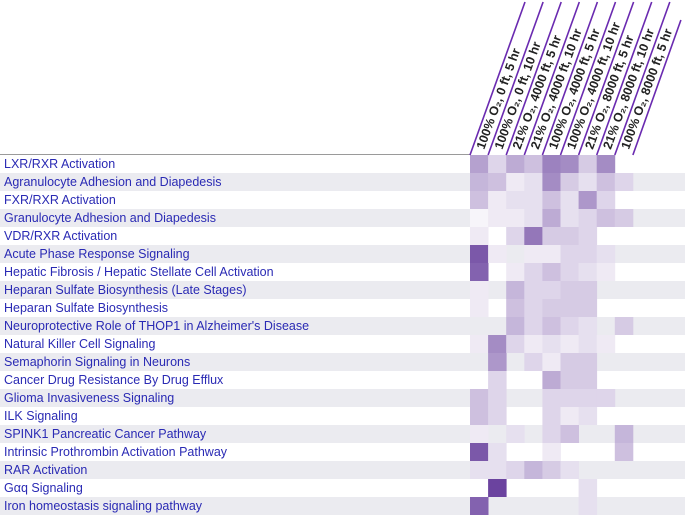 The height and width of the screenshot is (517, 685). I want to click on pathway-label: Intrinsic Prothrombin Activation Pathway, so click(116, 452).